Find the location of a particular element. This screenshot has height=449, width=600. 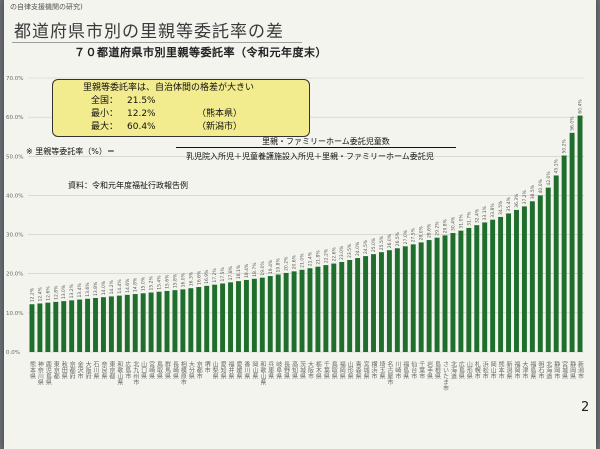

callout-row-min: 最小： 12.2% （熊本県） is located at coordinates (166, 114).